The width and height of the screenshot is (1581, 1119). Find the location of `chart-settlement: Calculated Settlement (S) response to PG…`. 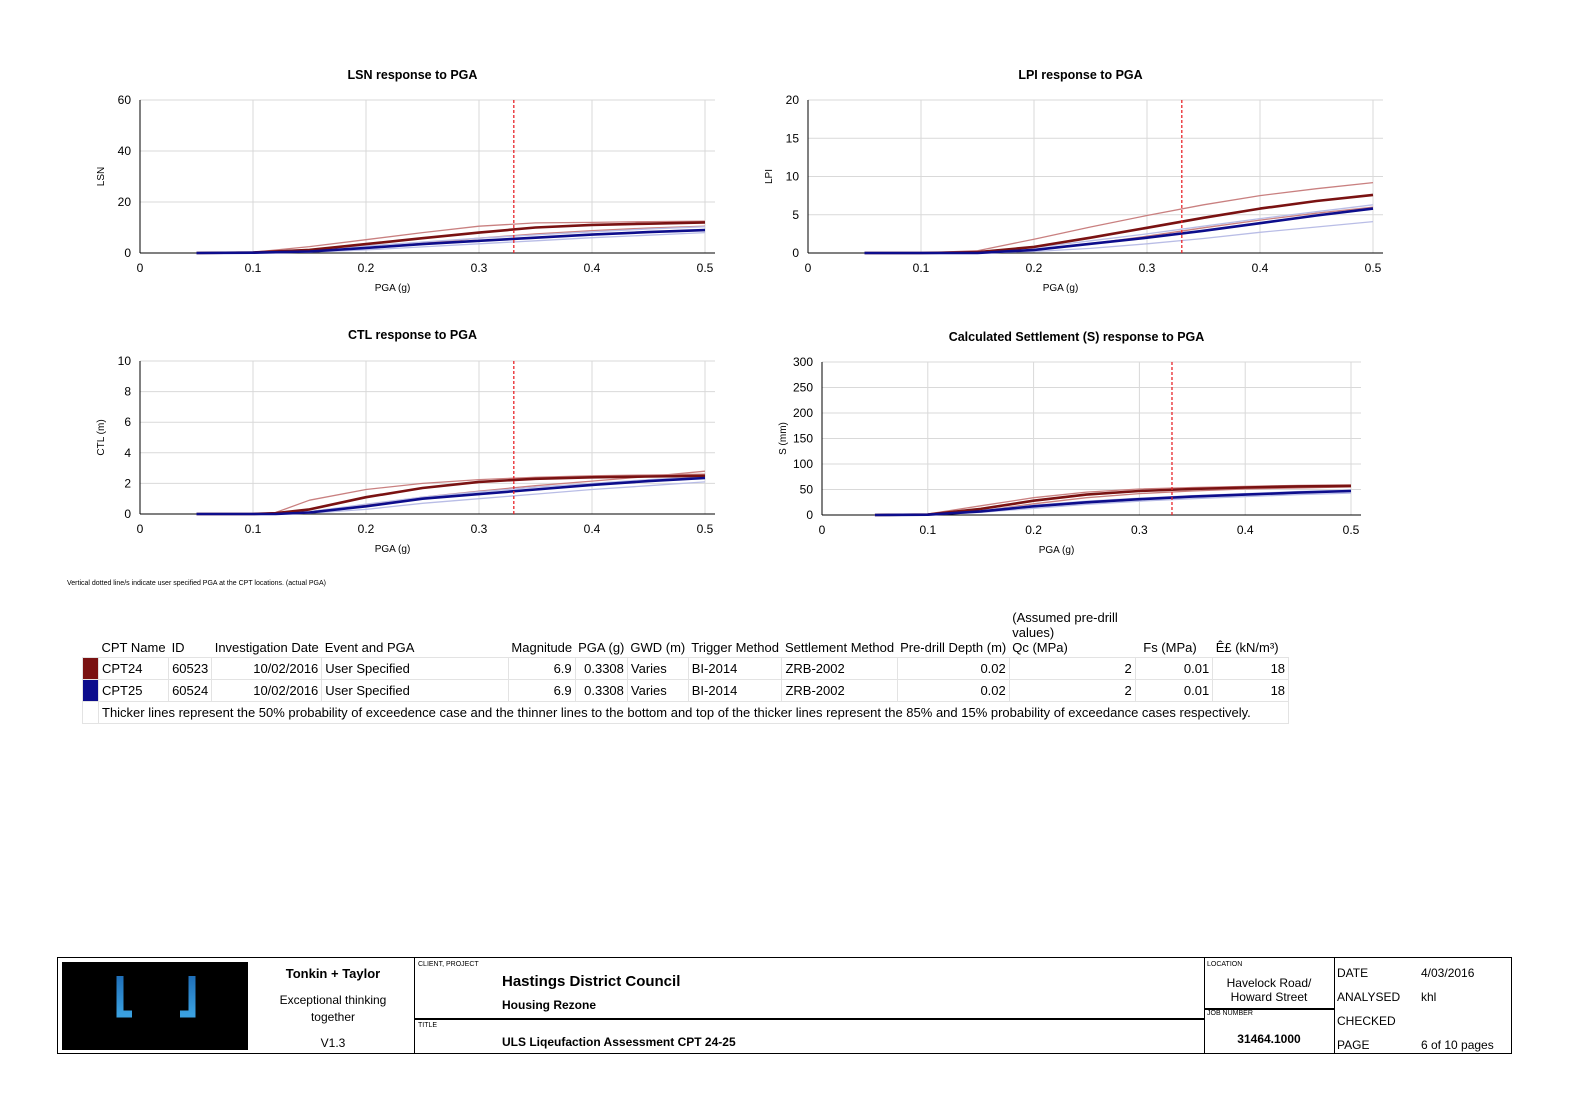

chart-settlement: Calculated Settlement (S) response to PG… is located at coordinates (1068, 442).